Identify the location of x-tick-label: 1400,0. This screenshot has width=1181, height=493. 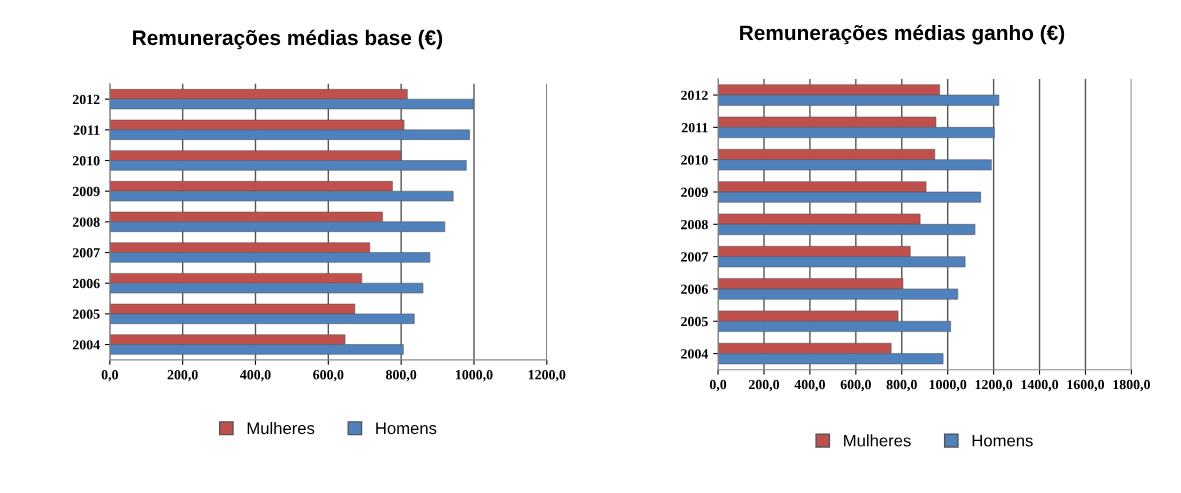
(1040, 385).